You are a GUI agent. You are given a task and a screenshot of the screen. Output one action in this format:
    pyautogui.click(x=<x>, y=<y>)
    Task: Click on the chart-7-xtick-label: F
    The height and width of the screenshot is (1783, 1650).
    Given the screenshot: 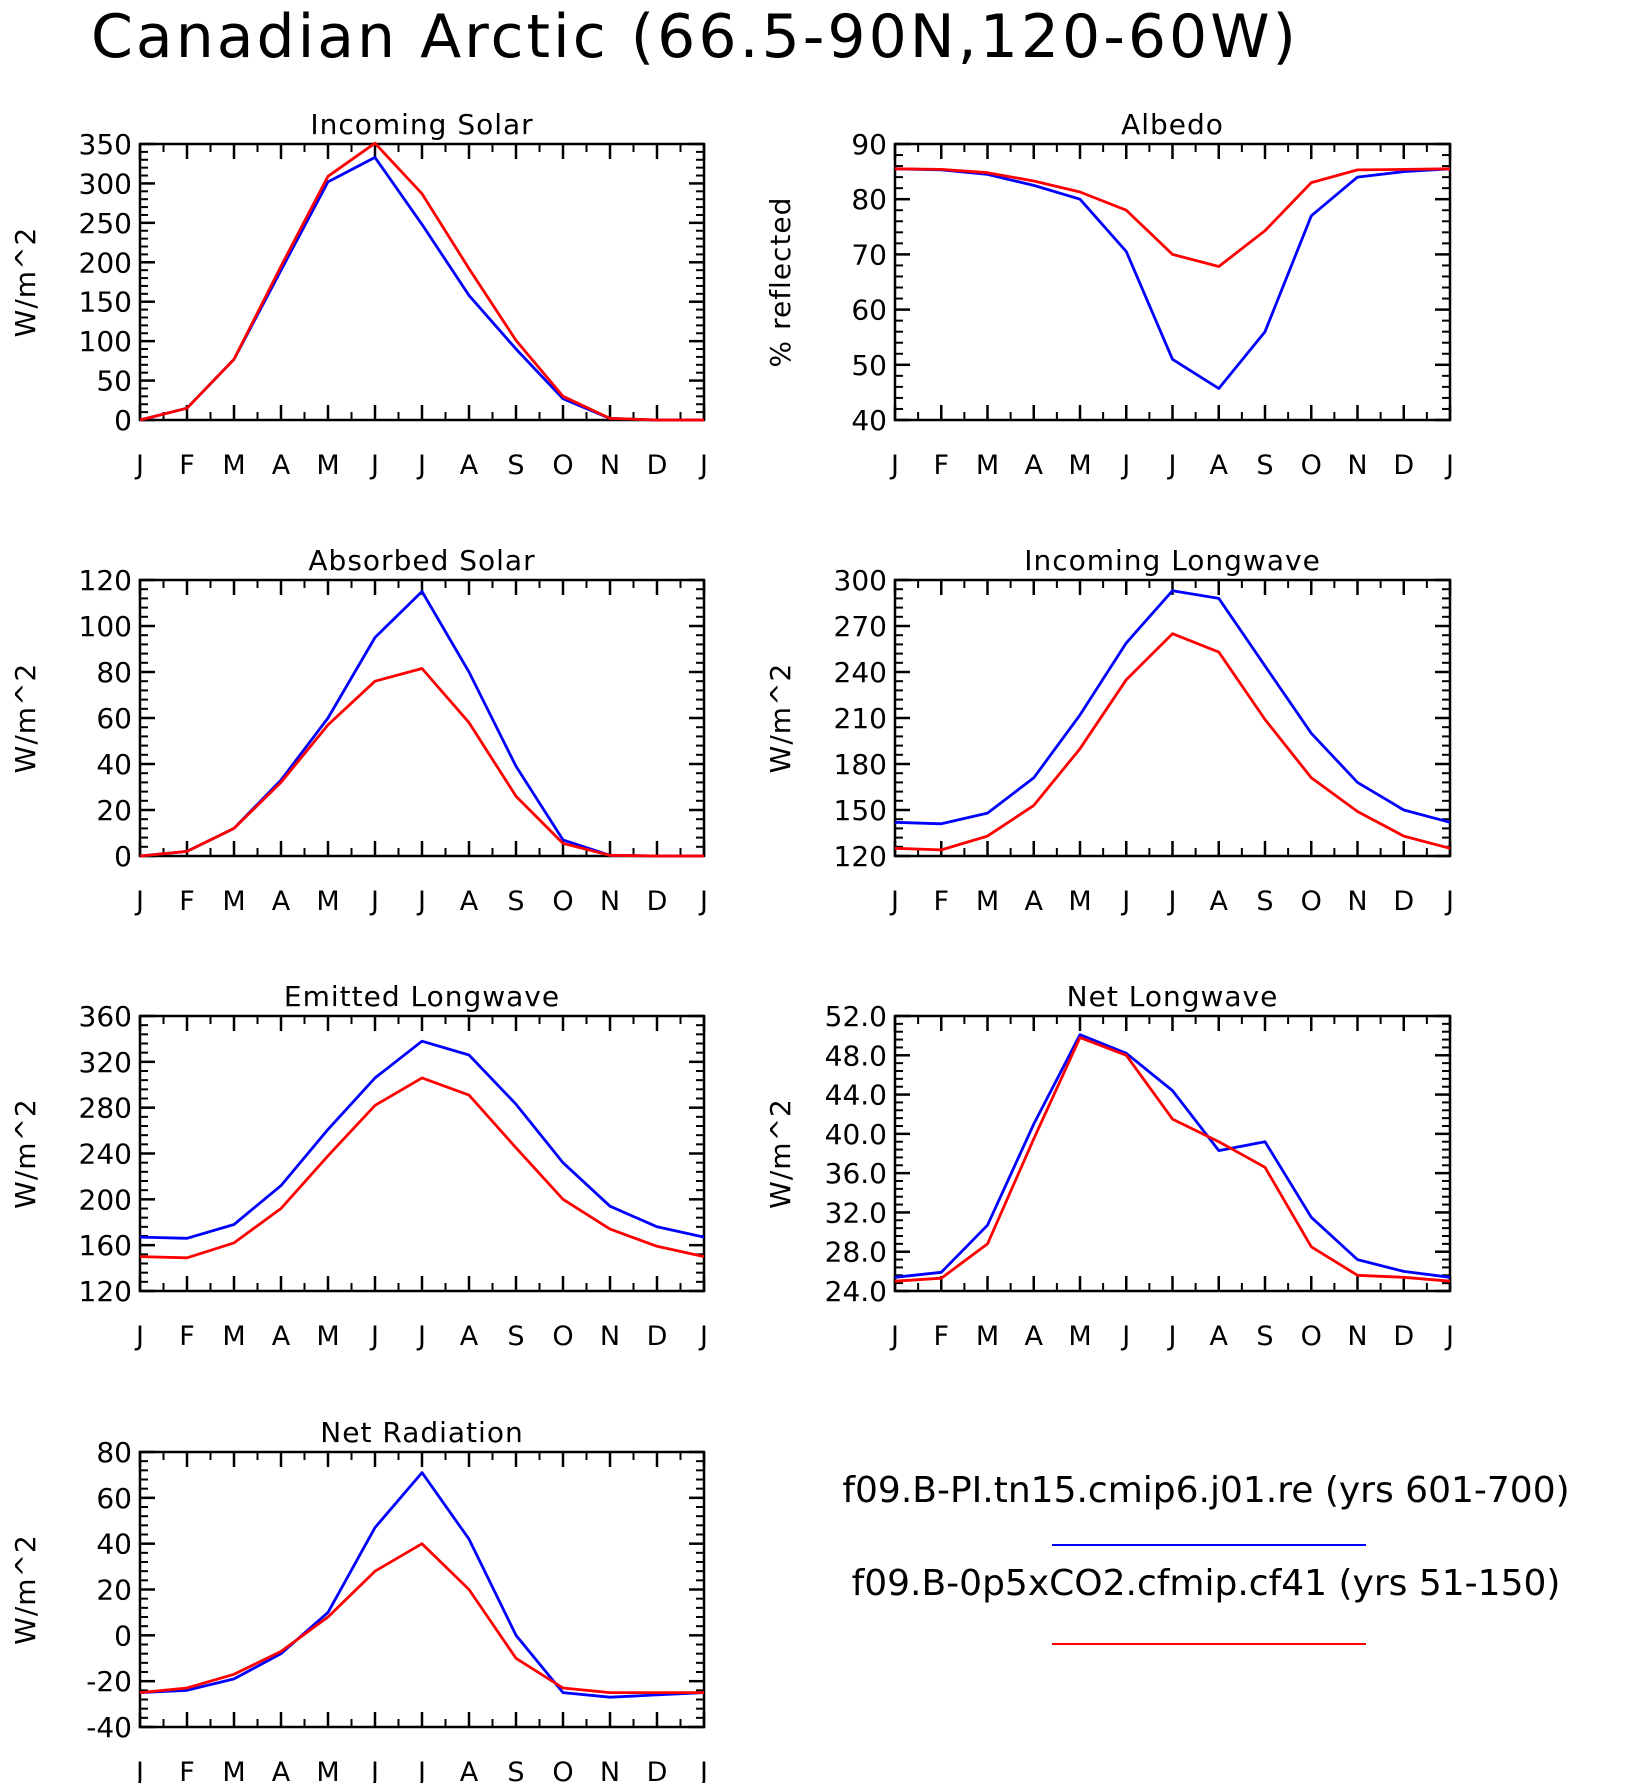 What is the action you would take?
    pyautogui.click(x=187, y=1770)
    